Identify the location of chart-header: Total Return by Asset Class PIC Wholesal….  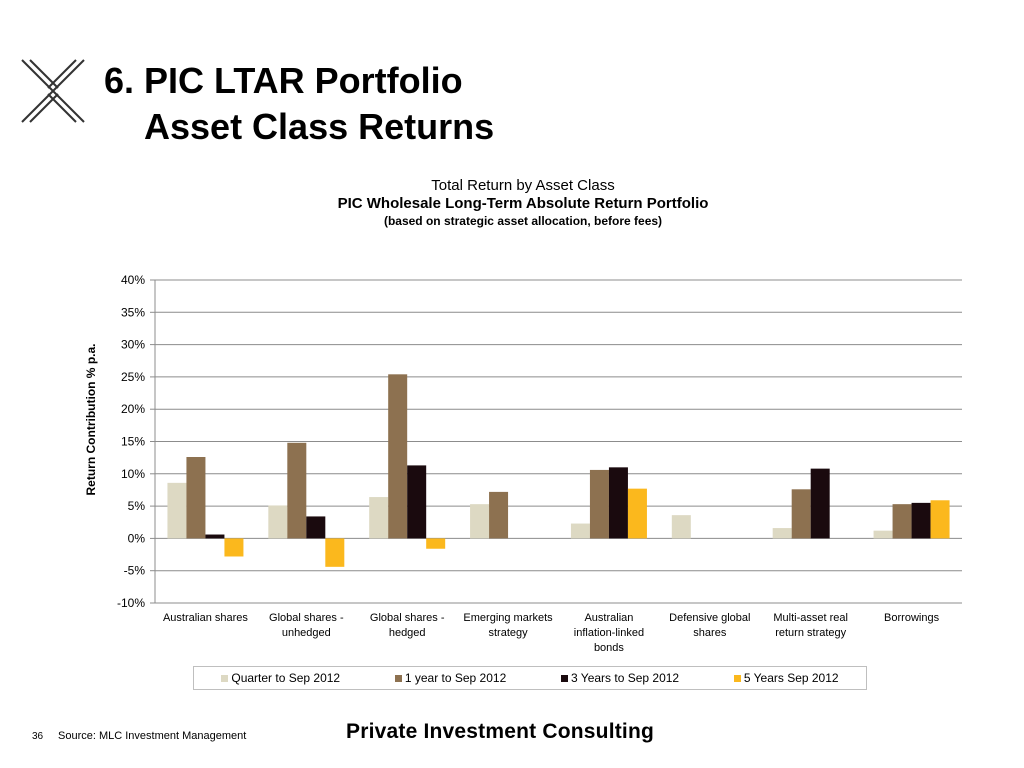
(523, 202).